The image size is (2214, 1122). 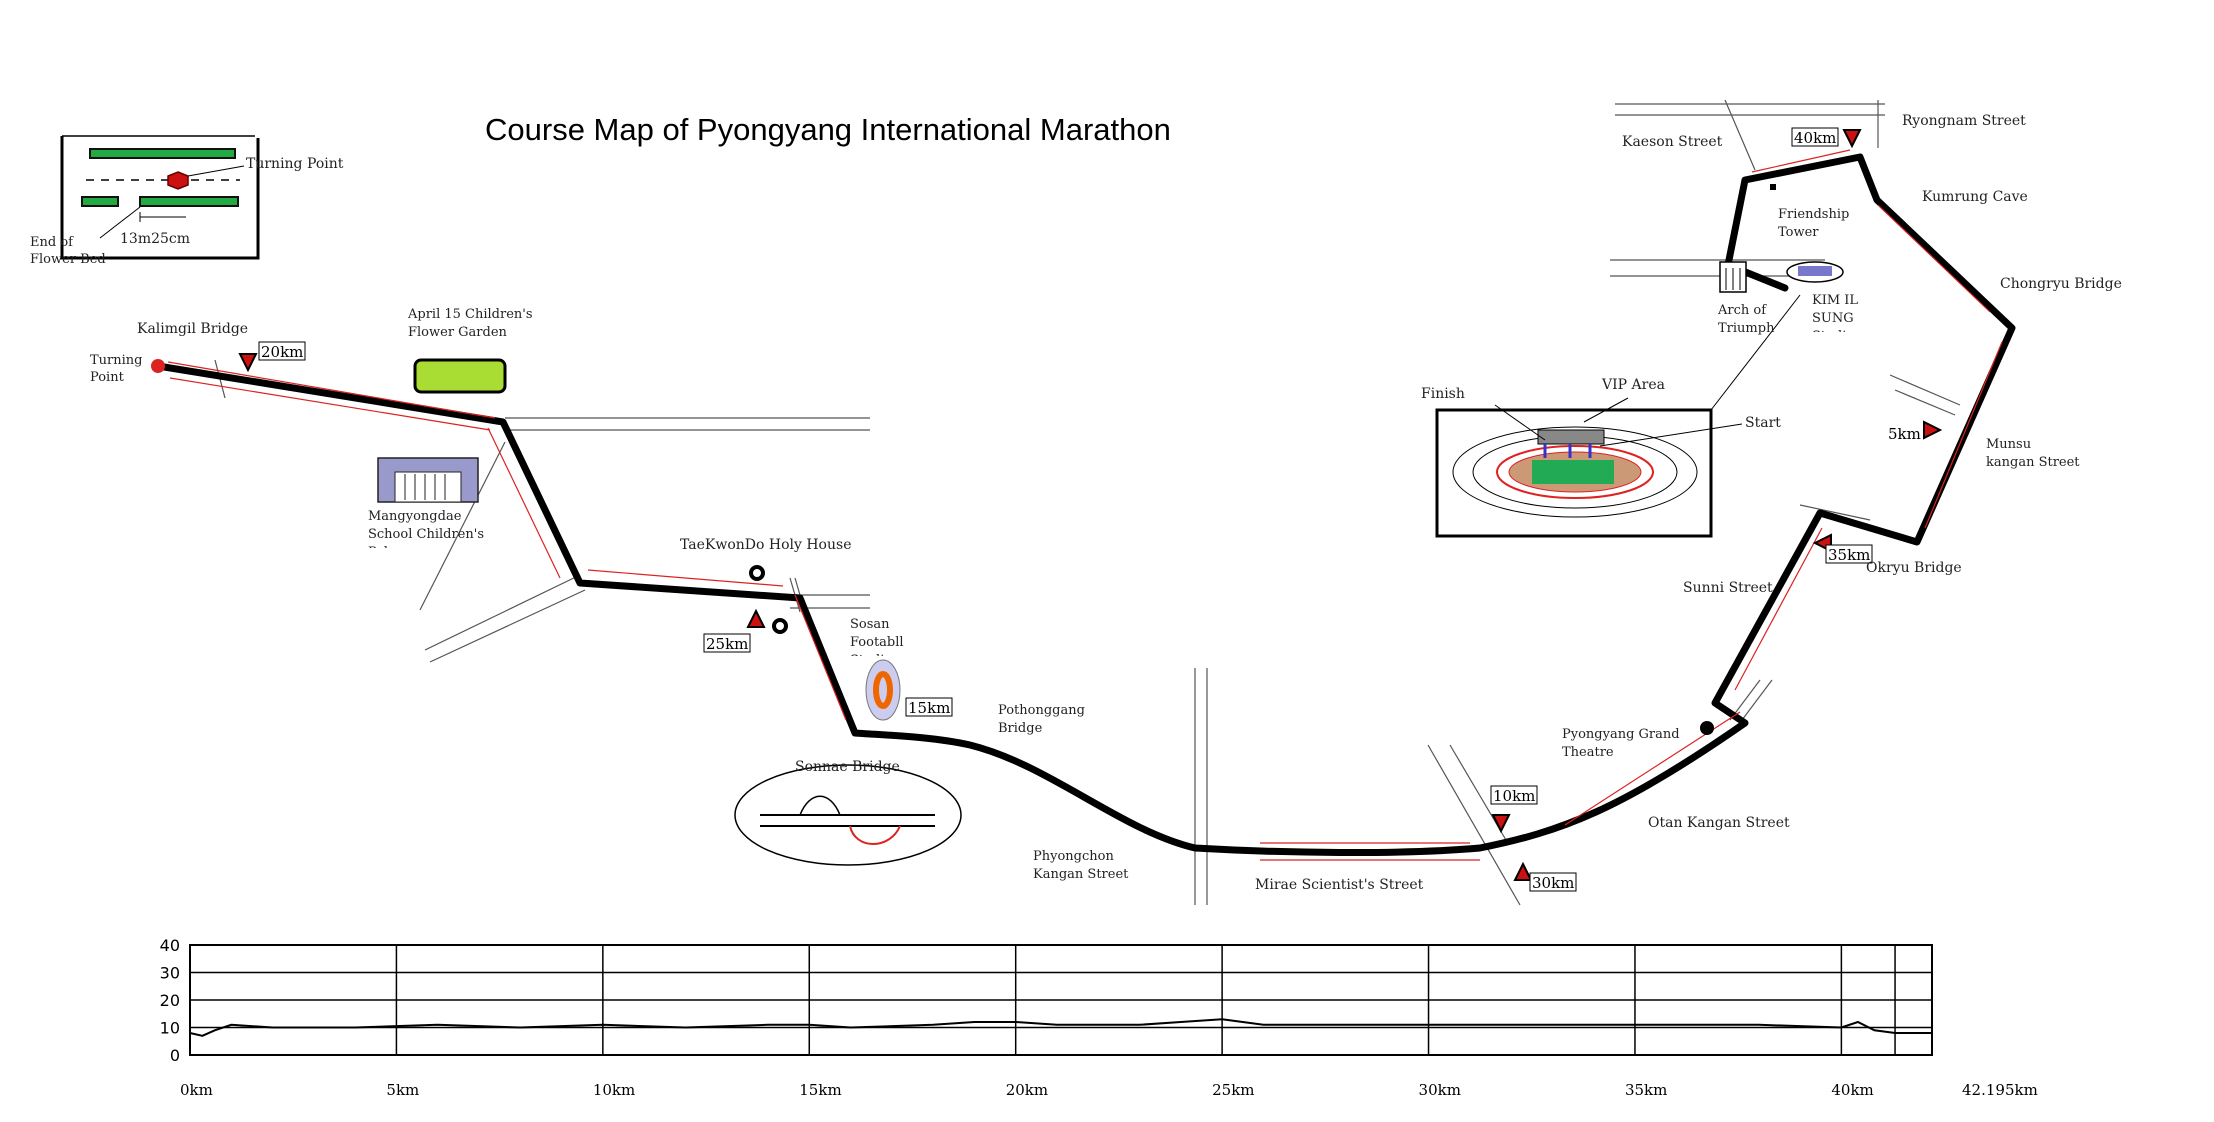 What do you see at coordinates (614, 1090) in the screenshot?
I see `x-tick-label: 10km` at bounding box center [614, 1090].